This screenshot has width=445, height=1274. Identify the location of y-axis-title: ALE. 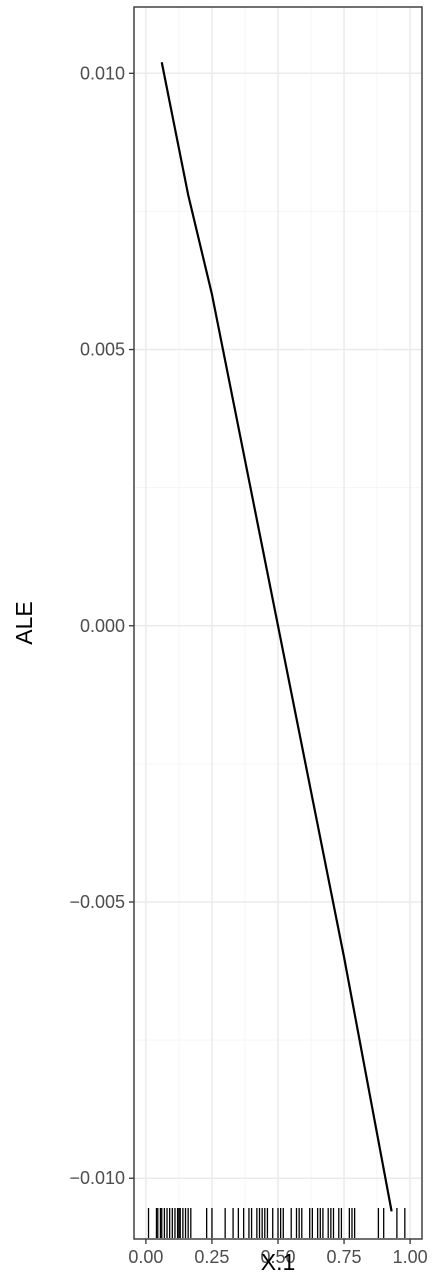
(24, 622).